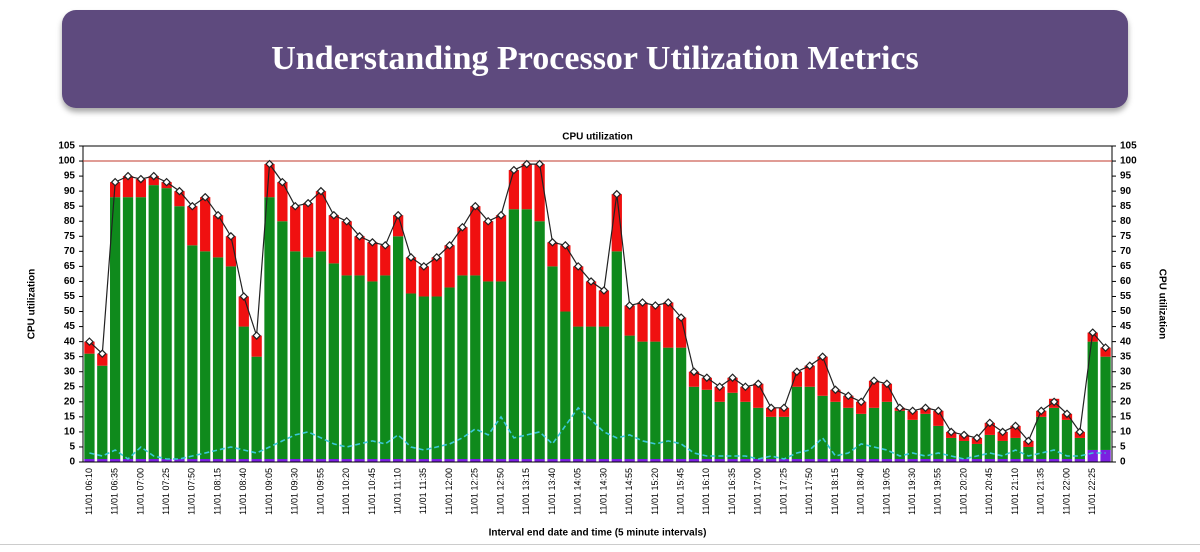 This screenshot has height=552, width=1200. I want to click on y-tick-label: 70, so click(70, 251).